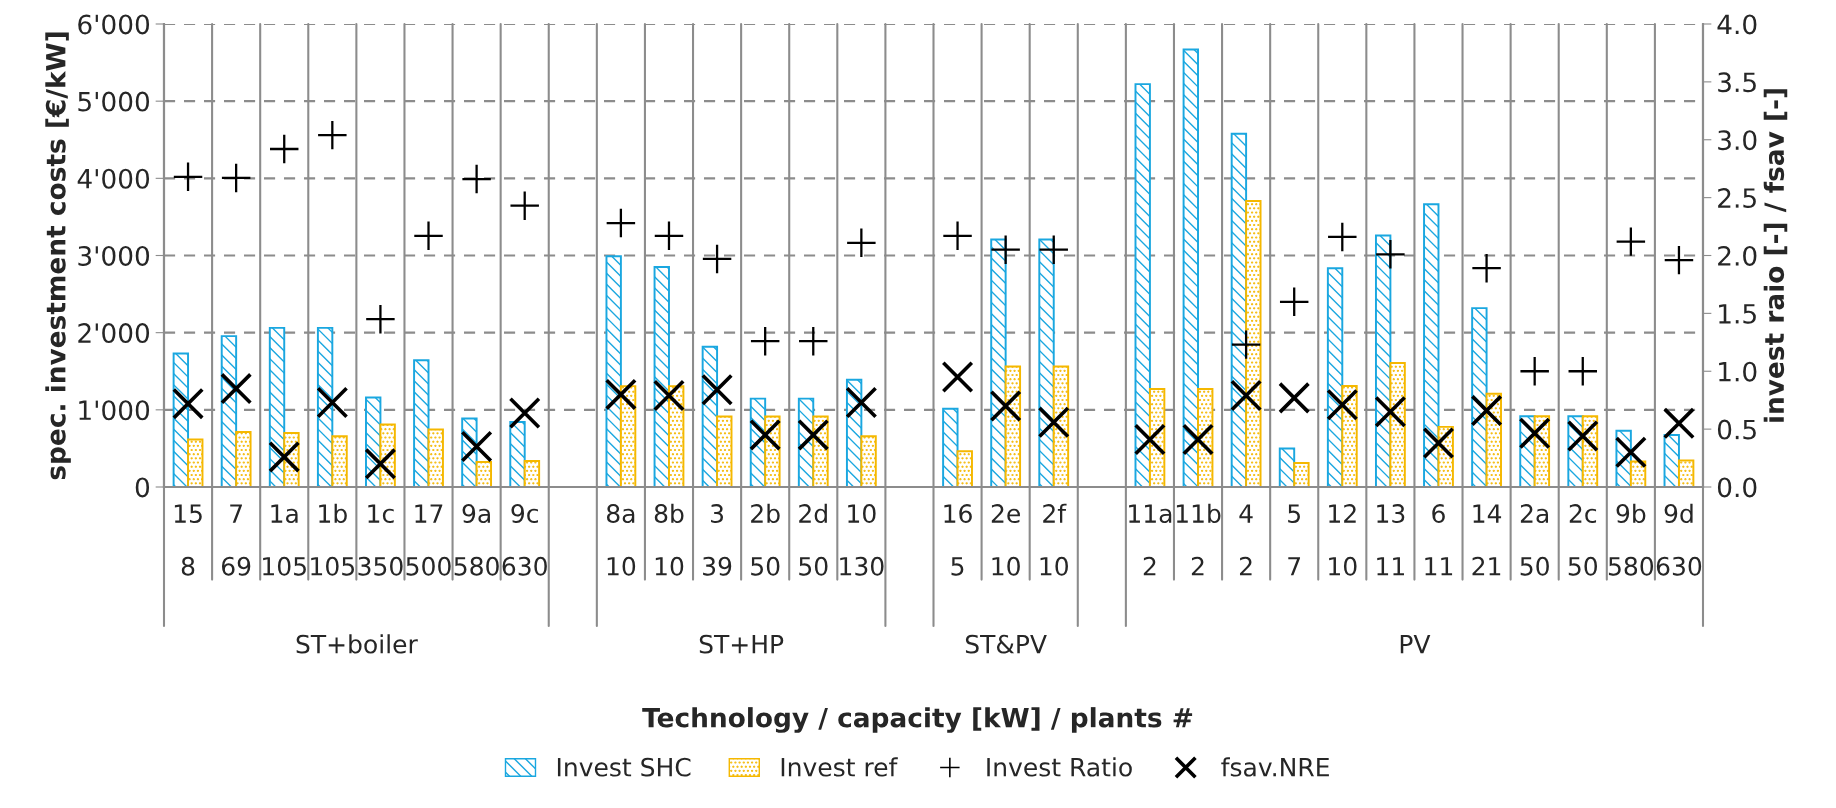  I want to click on y2-axis-title: invest raio [-] / fsav [-], so click(1775, 255).